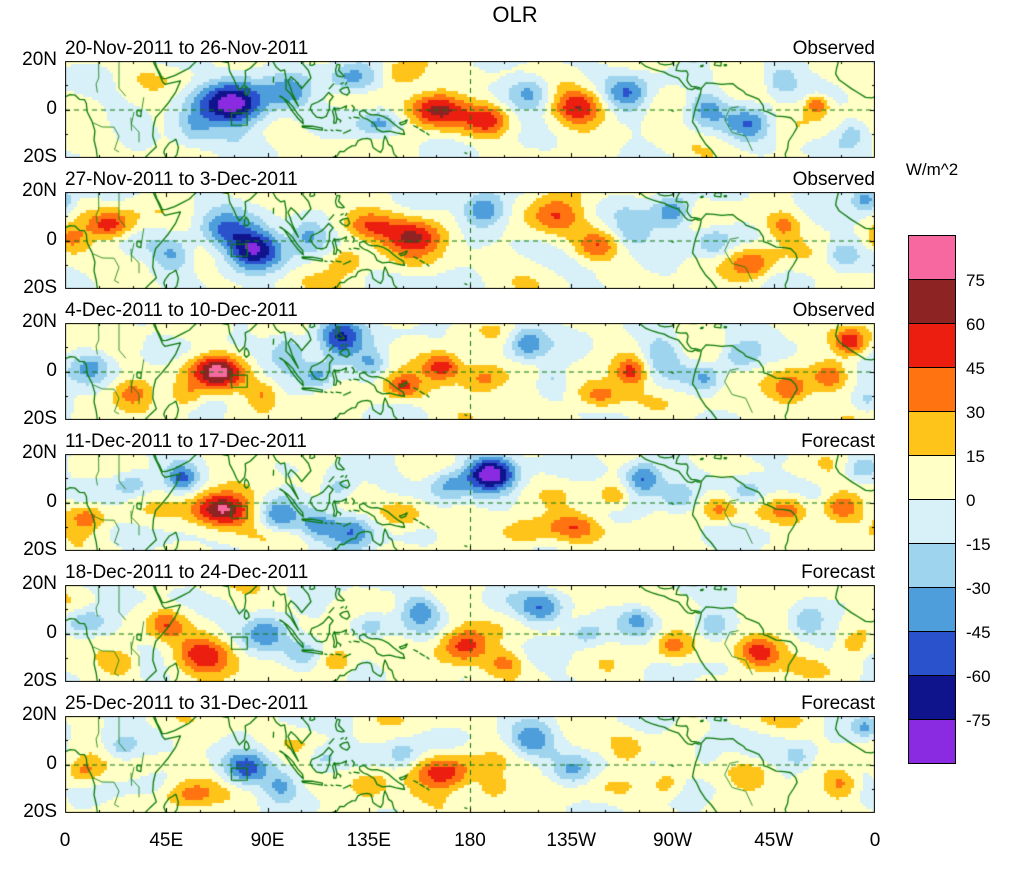 Image resolution: width=1021 pixels, height=887 pixels. What do you see at coordinates (470, 572) in the screenshot?
I see `panel-header: 18-Dec-2011 to 24-Dec-2011 Forecast` at bounding box center [470, 572].